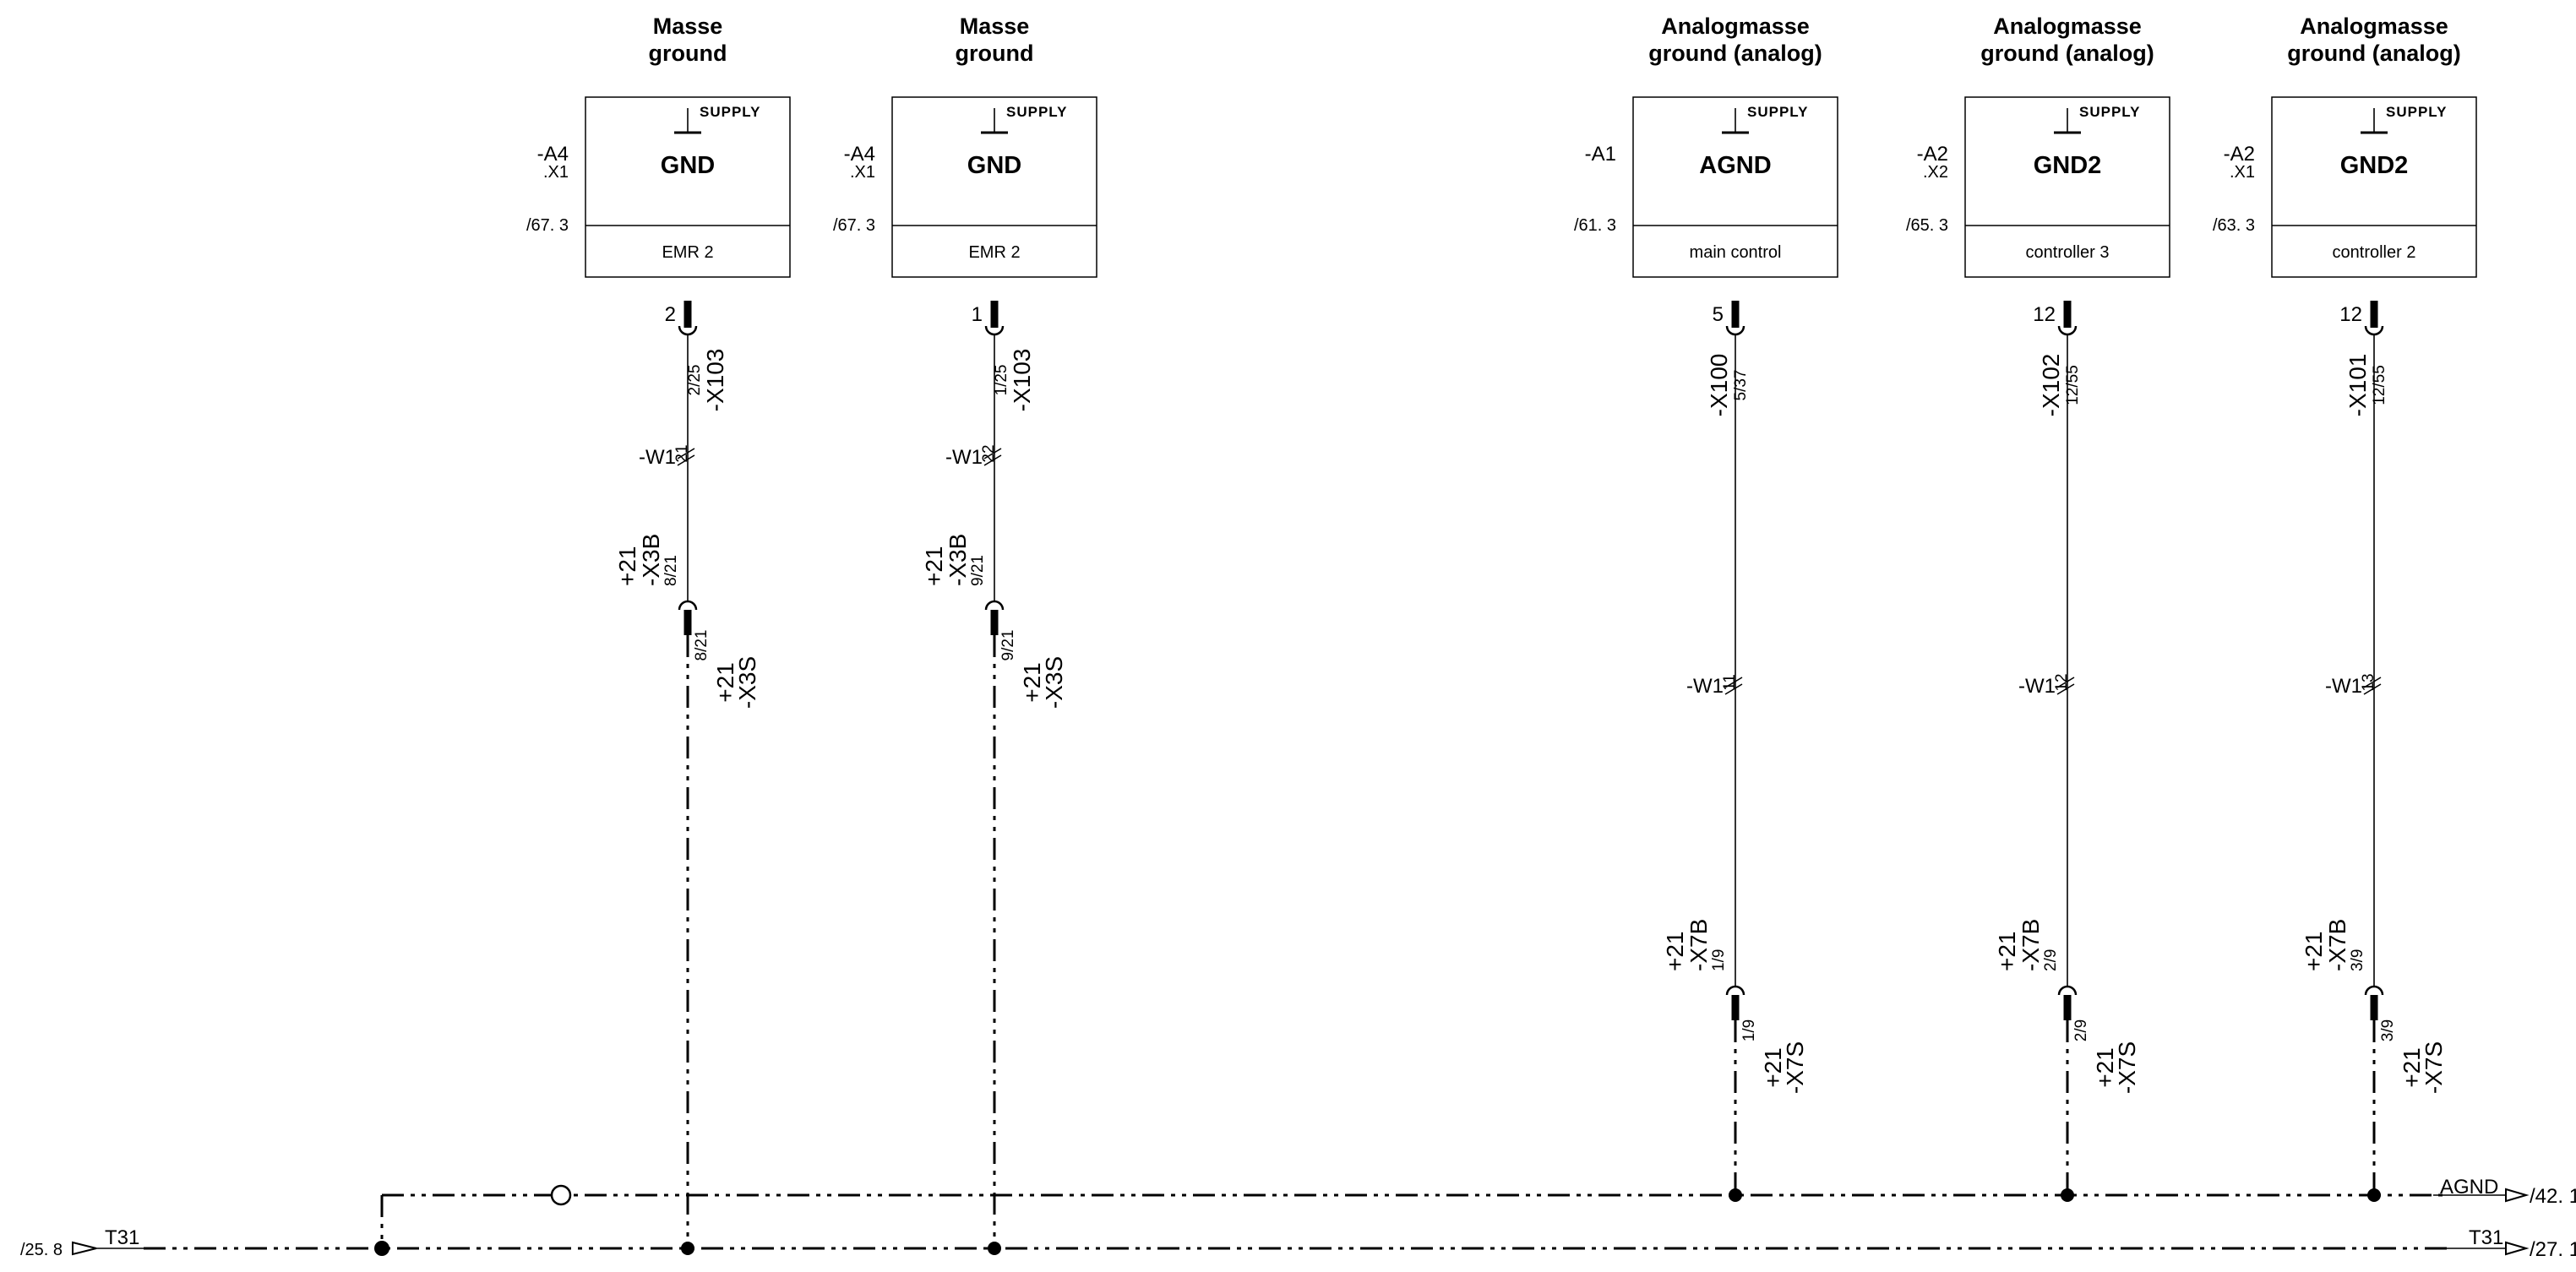 The width and height of the screenshot is (2576, 1272). Describe the element at coordinates (2413, 1056) in the screenshot. I see `plug-low-label: 3/9+21-X7S` at that location.